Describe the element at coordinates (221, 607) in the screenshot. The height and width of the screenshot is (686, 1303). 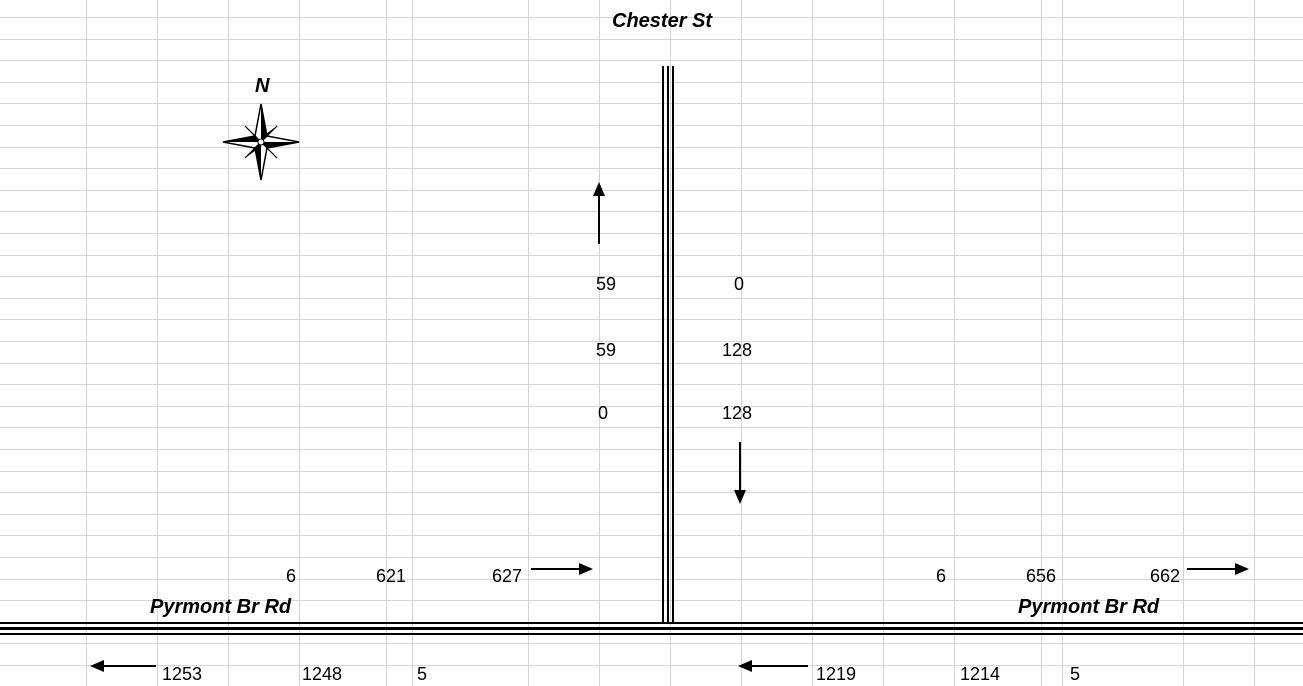
I see `west-street-label: Pyrmont Br Rd` at that location.